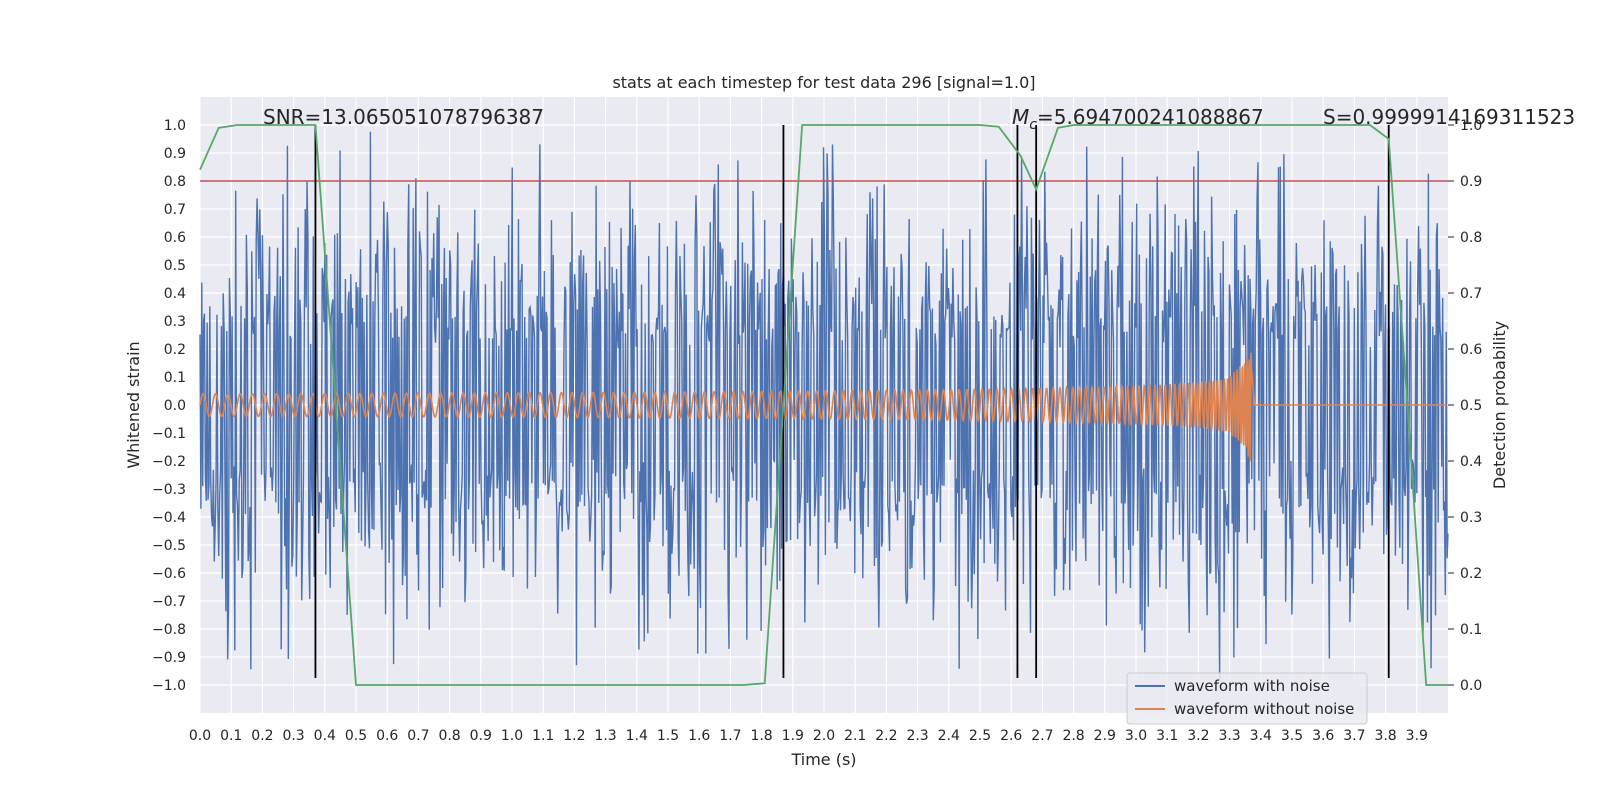 The height and width of the screenshot is (800, 1600). What do you see at coordinates (1261, 736) in the screenshot?
I see `x-tick-label-34: 3.4` at bounding box center [1261, 736].